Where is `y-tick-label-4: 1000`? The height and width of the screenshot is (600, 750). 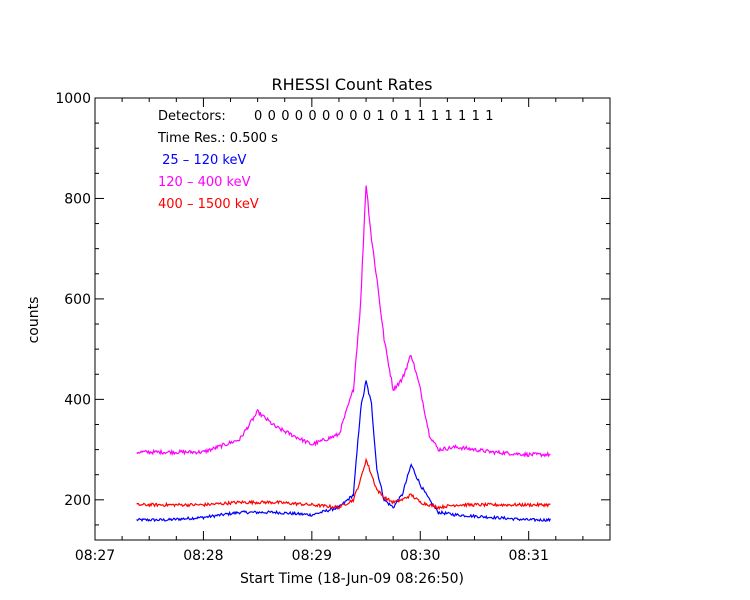
y-tick-label-4: 1000 is located at coordinates (73, 99).